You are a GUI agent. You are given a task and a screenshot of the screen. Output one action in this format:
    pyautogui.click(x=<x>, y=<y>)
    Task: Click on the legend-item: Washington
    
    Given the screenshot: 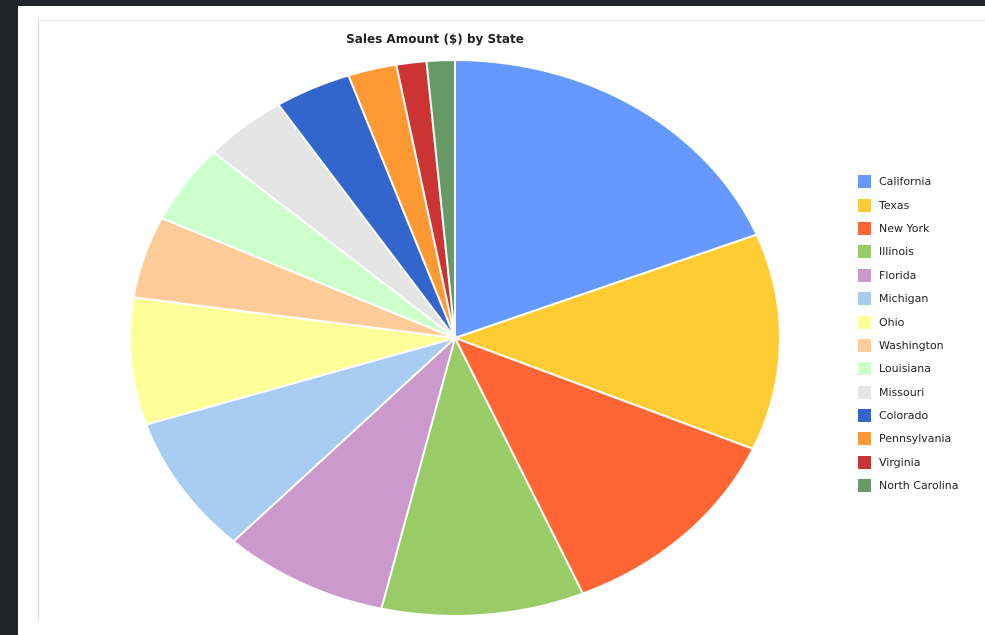 What is the action you would take?
    pyautogui.click(x=921, y=345)
    